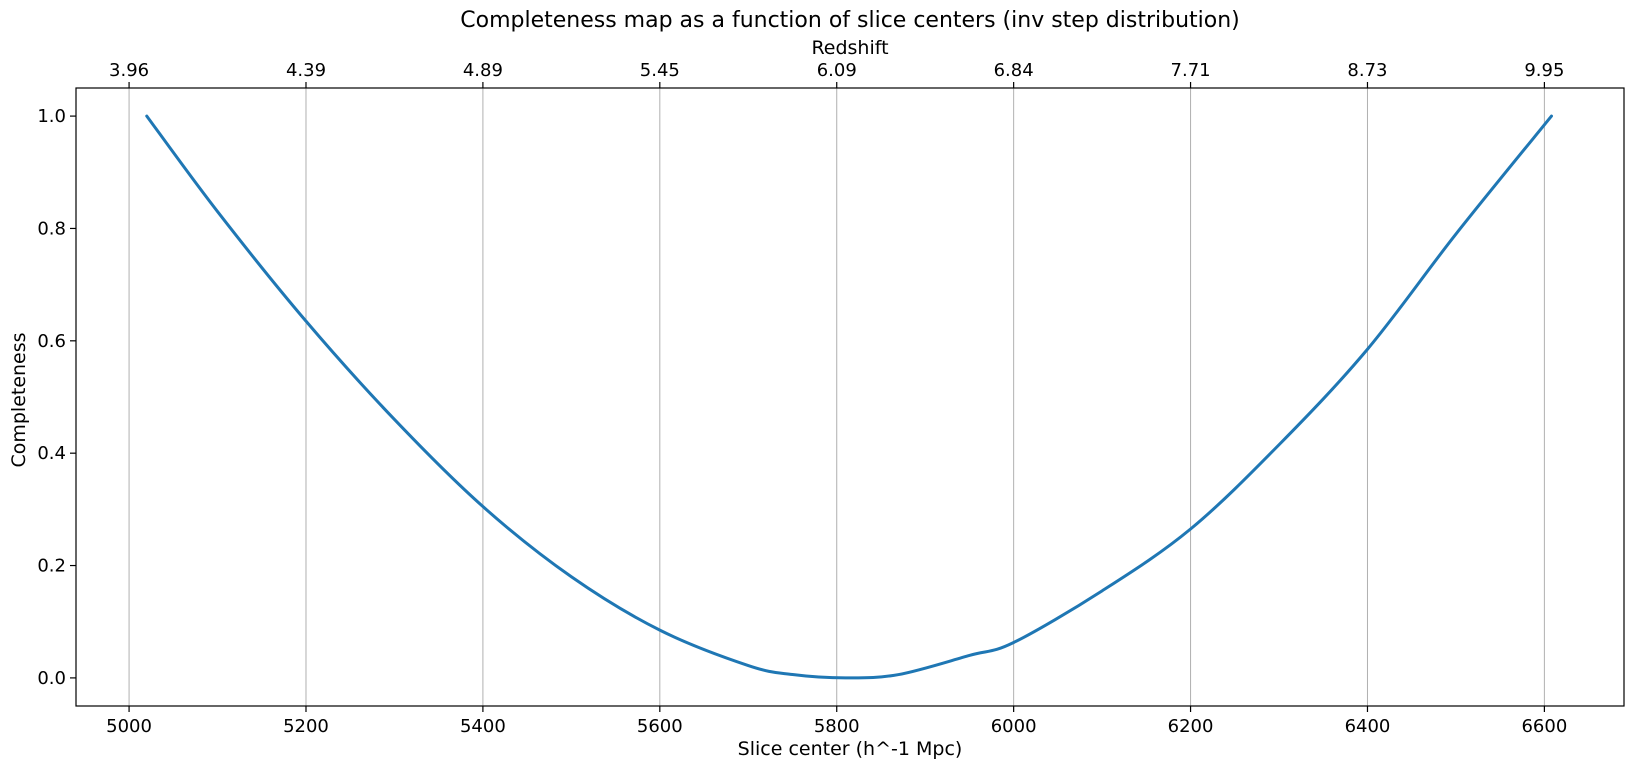 The width and height of the screenshot is (1635, 767). I want to click on x-tick-label-5000: 5000, so click(129, 726).